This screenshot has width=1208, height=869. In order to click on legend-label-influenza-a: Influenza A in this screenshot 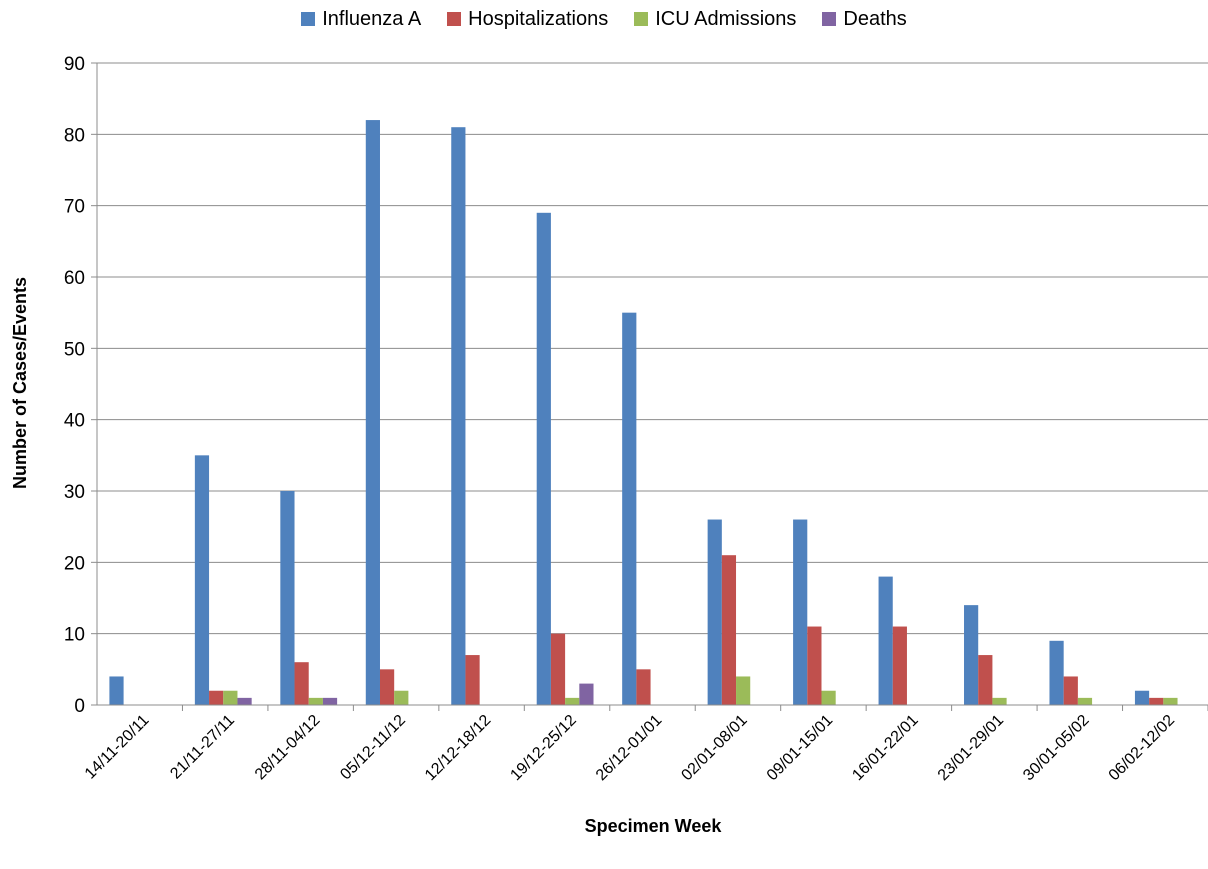, I will do `click(372, 19)`.